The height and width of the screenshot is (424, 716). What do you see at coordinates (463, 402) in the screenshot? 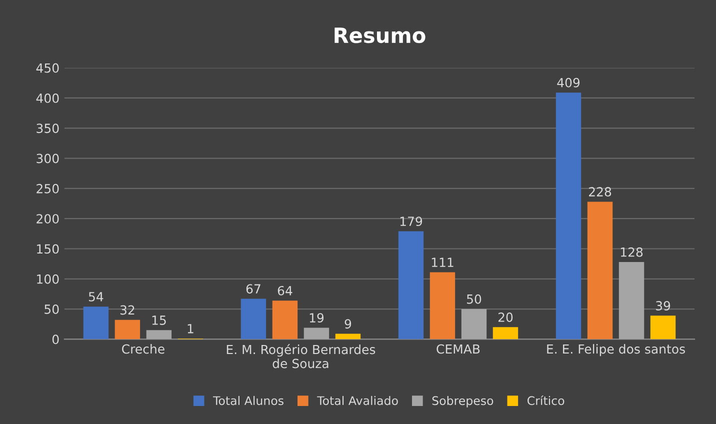
I see `legend-label: Sobrepeso` at bounding box center [463, 402].